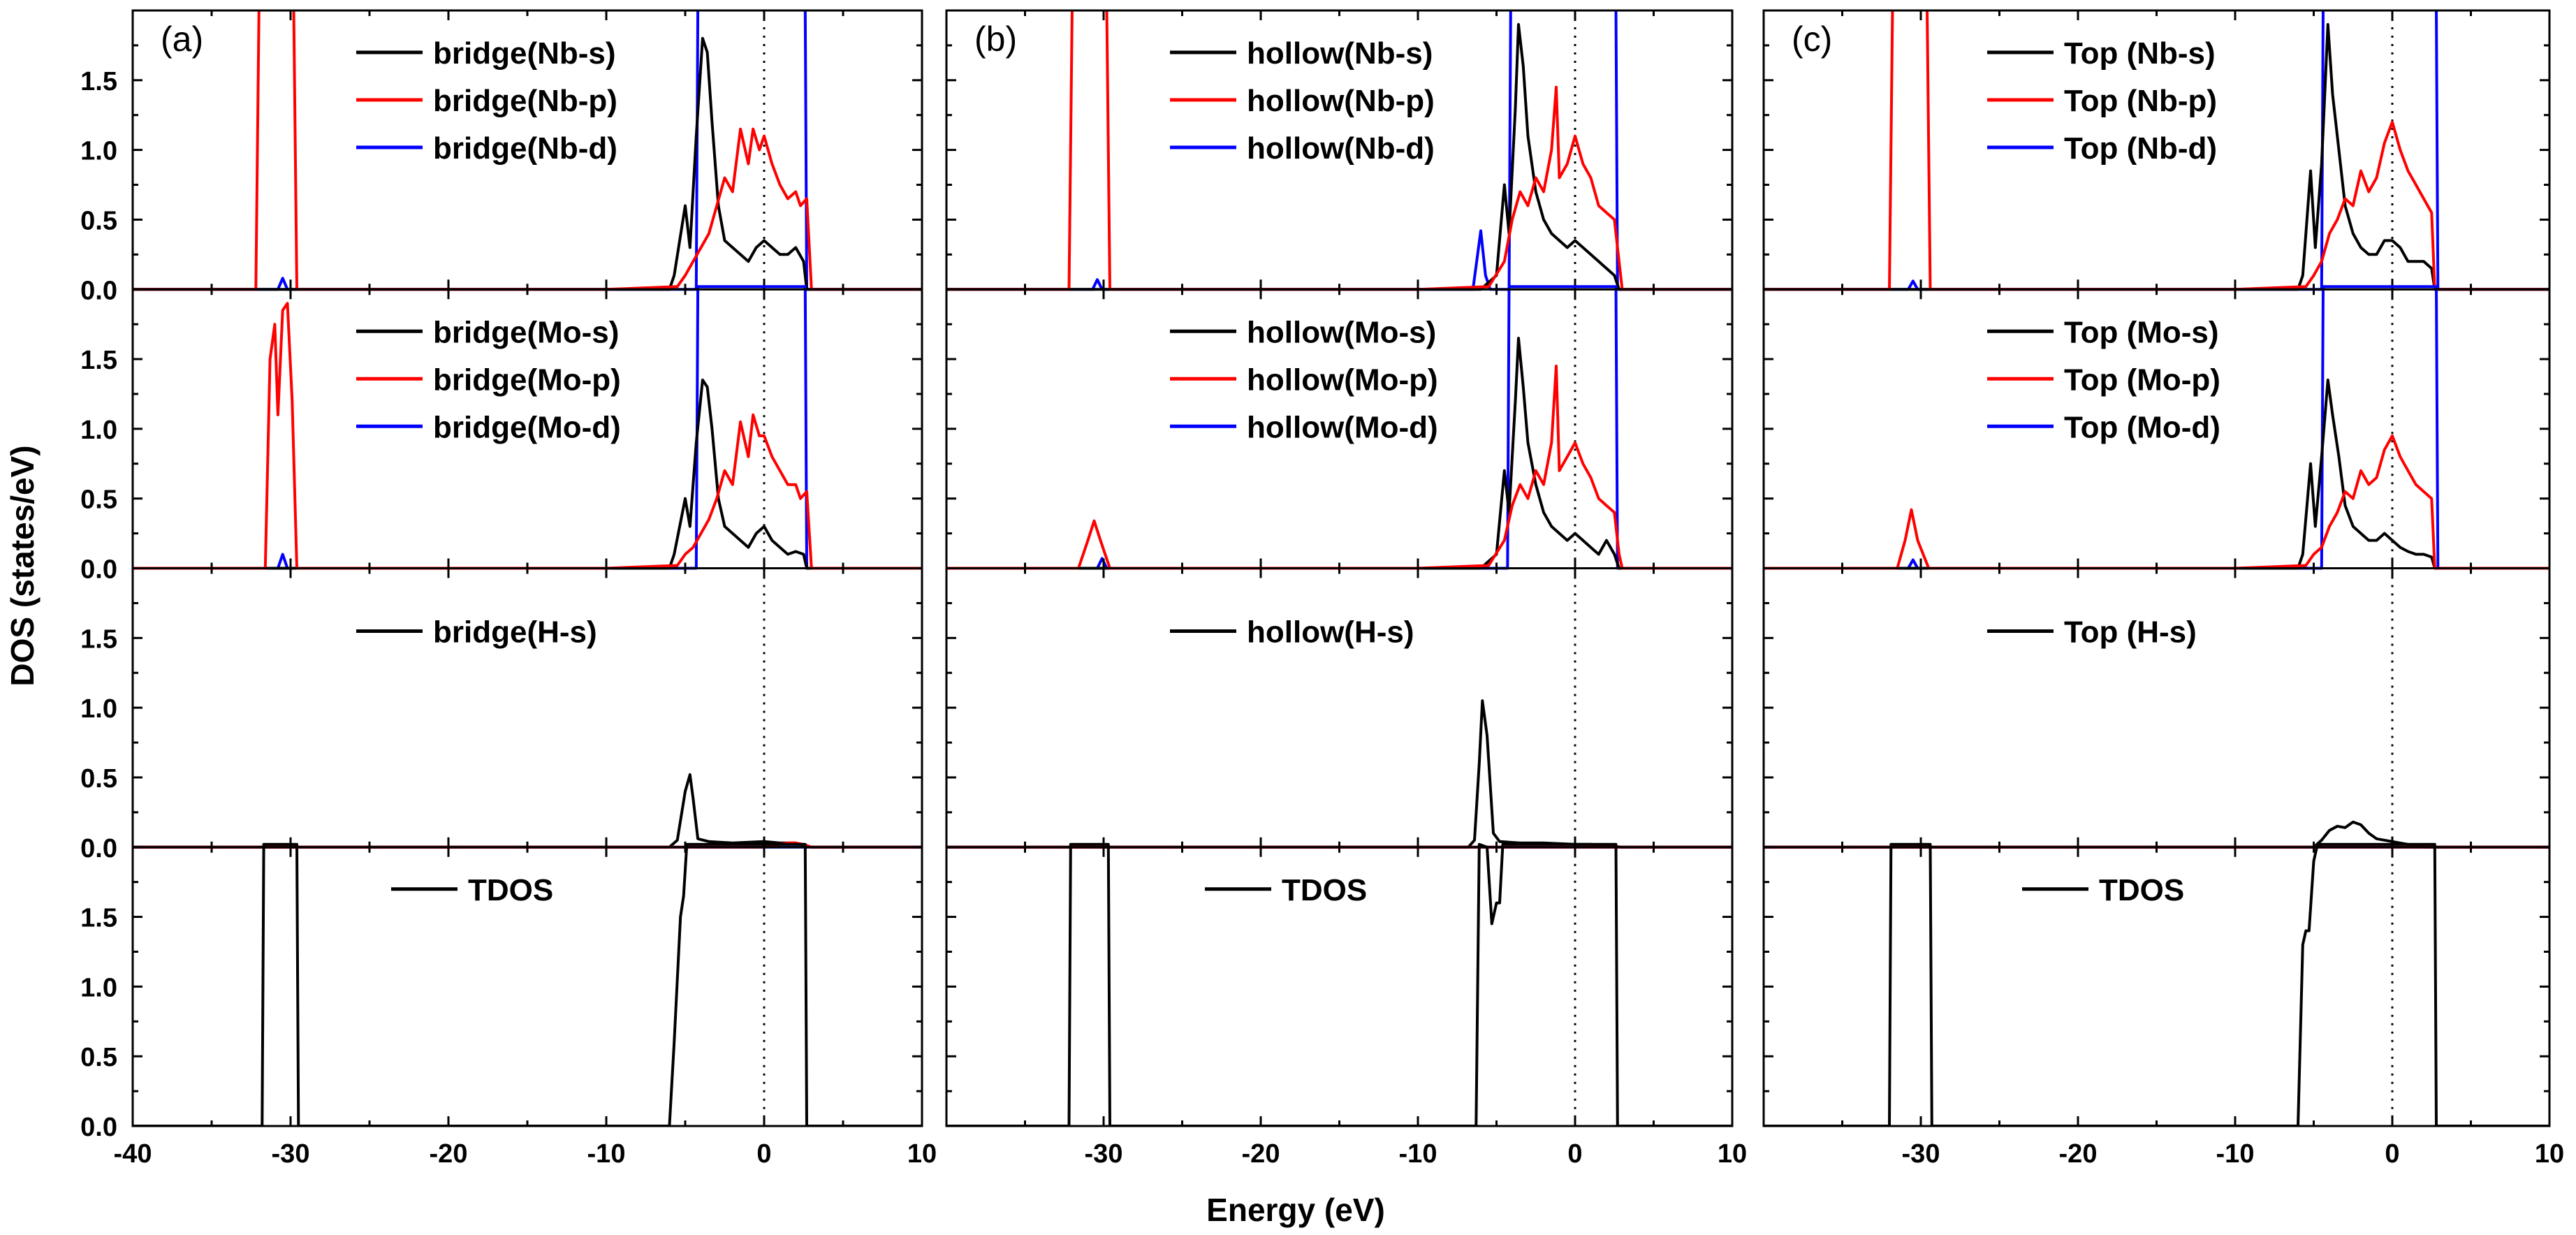  I want to click on panel-nb: hollow(Nb-s) hollow(Nb-p) hollow(Nb-d), so click(1339, 150).